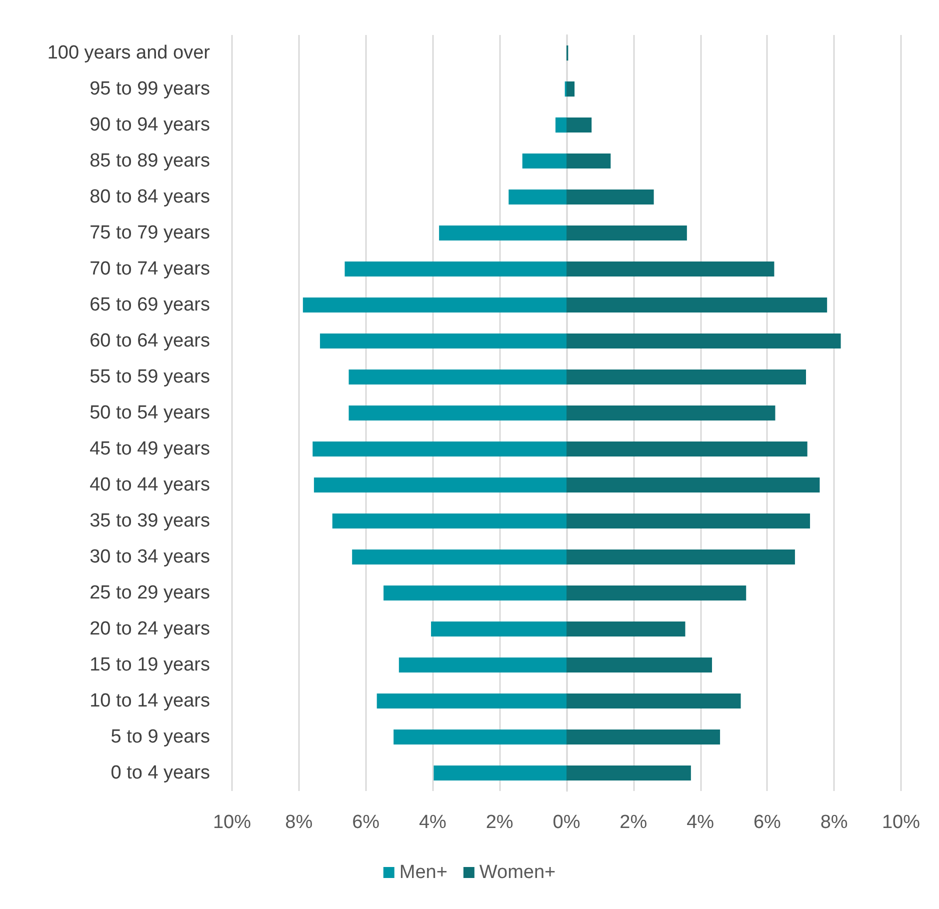 The height and width of the screenshot is (909, 939). What do you see at coordinates (150, 233) in the screenshot?
I see `y-tick-label: 75 to 79 years` at bounding box center [150, 233].